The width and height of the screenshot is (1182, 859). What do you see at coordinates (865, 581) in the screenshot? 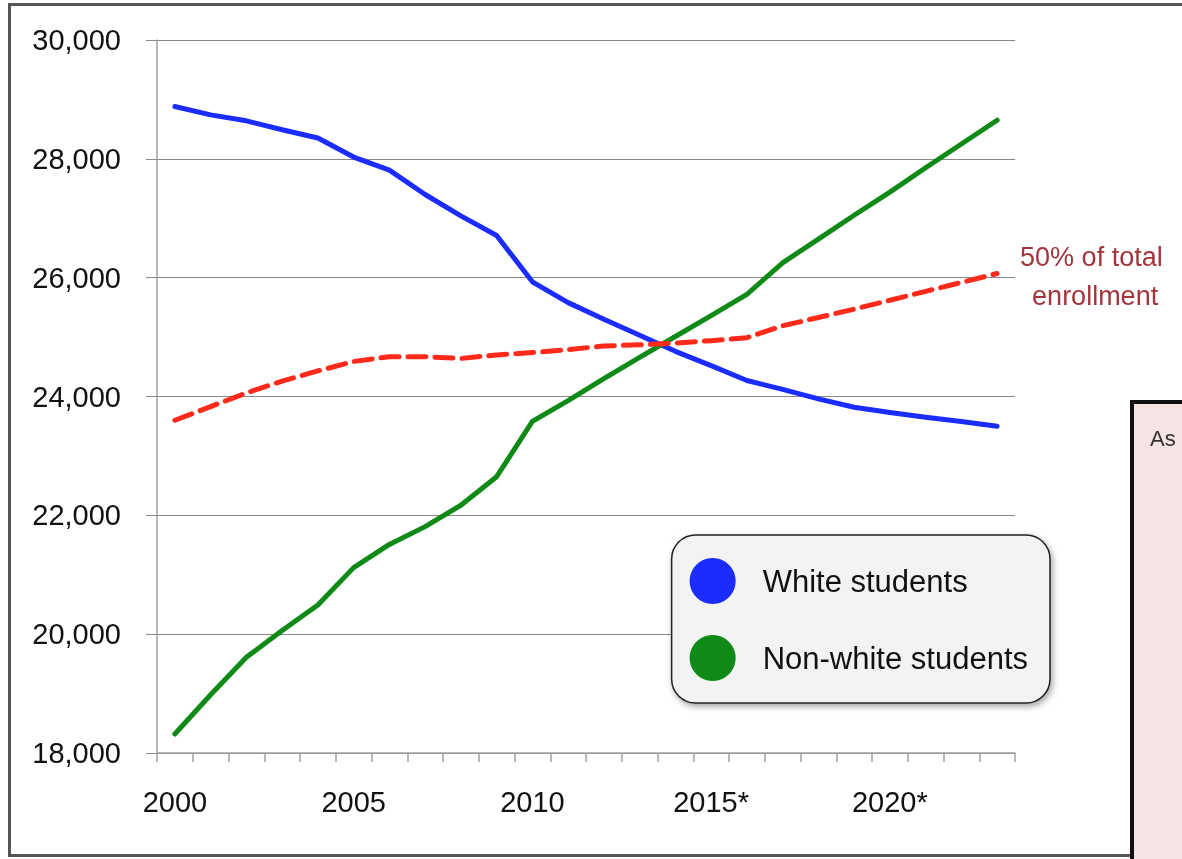
I see `legend-label: White students` at bounding box center [865, 581].